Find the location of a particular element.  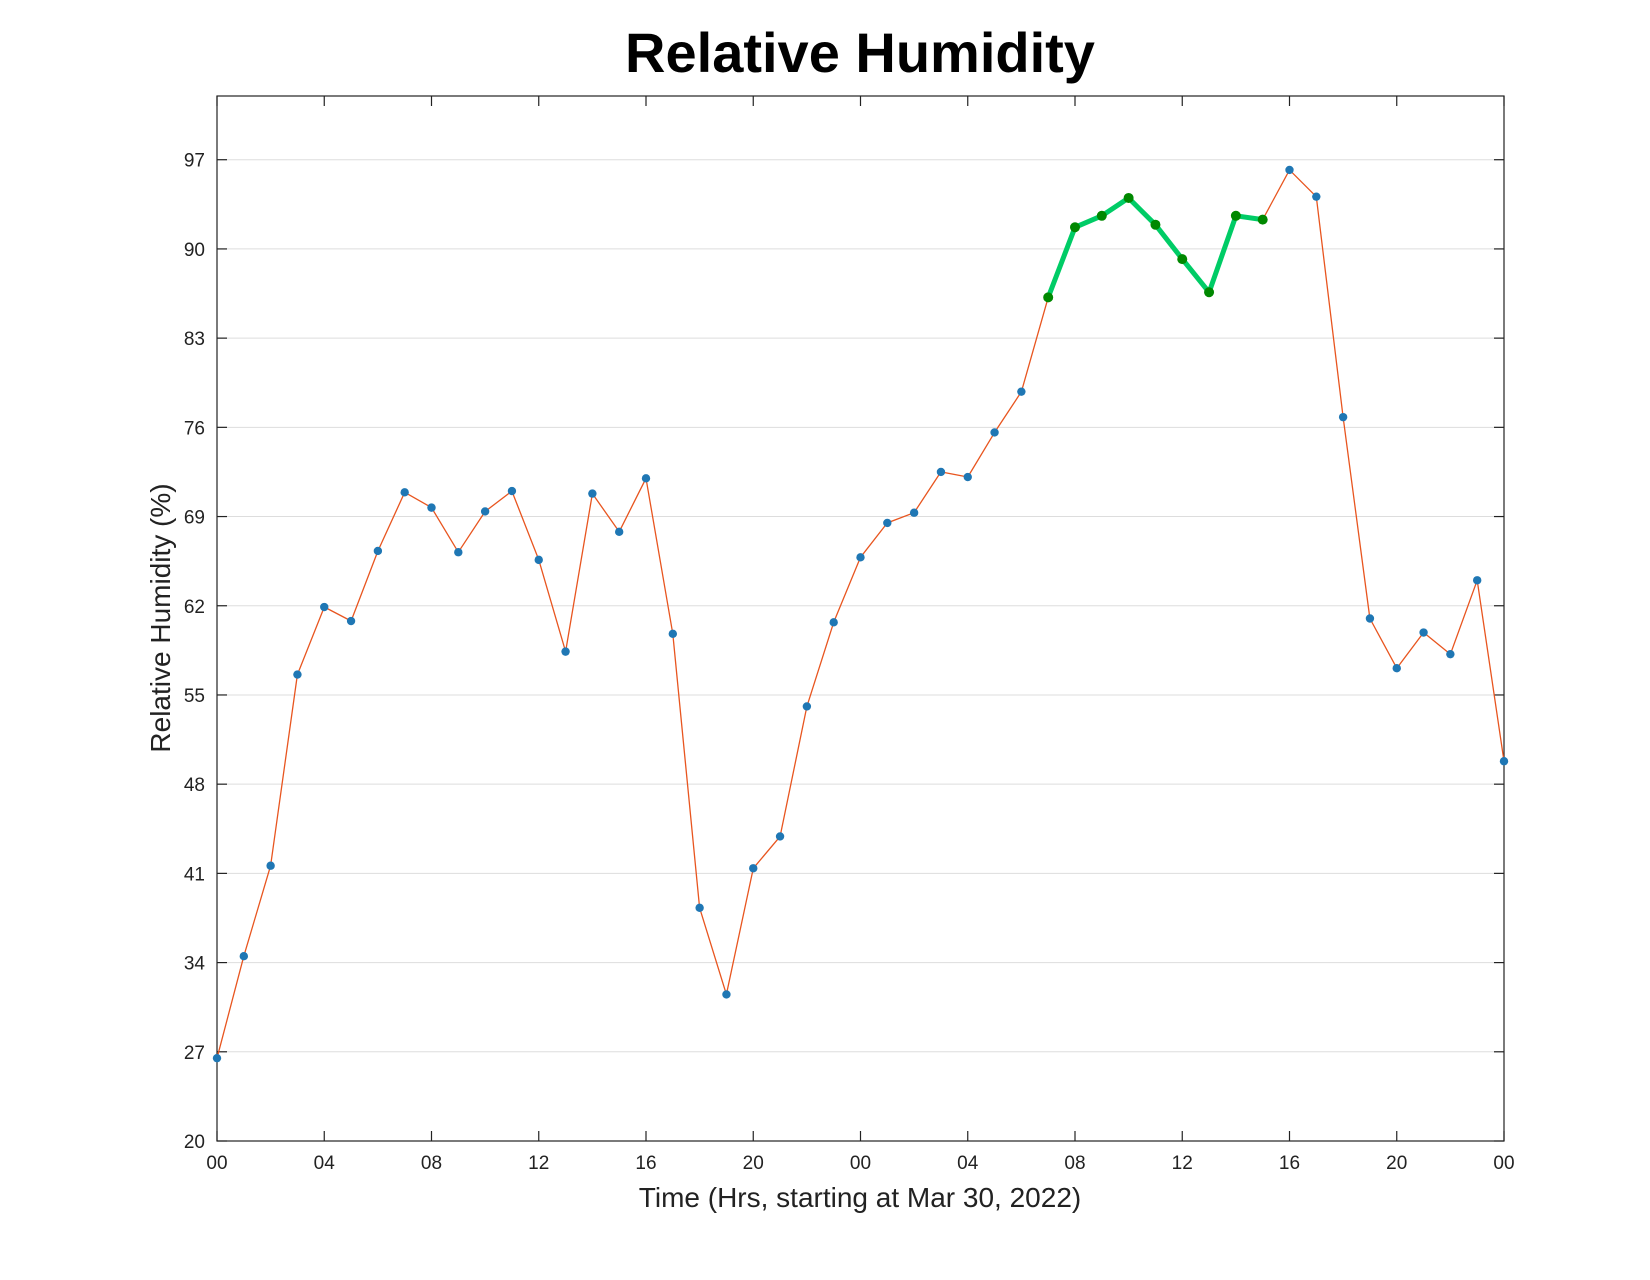

y-tick-label: 34 is located at coordinates (195, 964).